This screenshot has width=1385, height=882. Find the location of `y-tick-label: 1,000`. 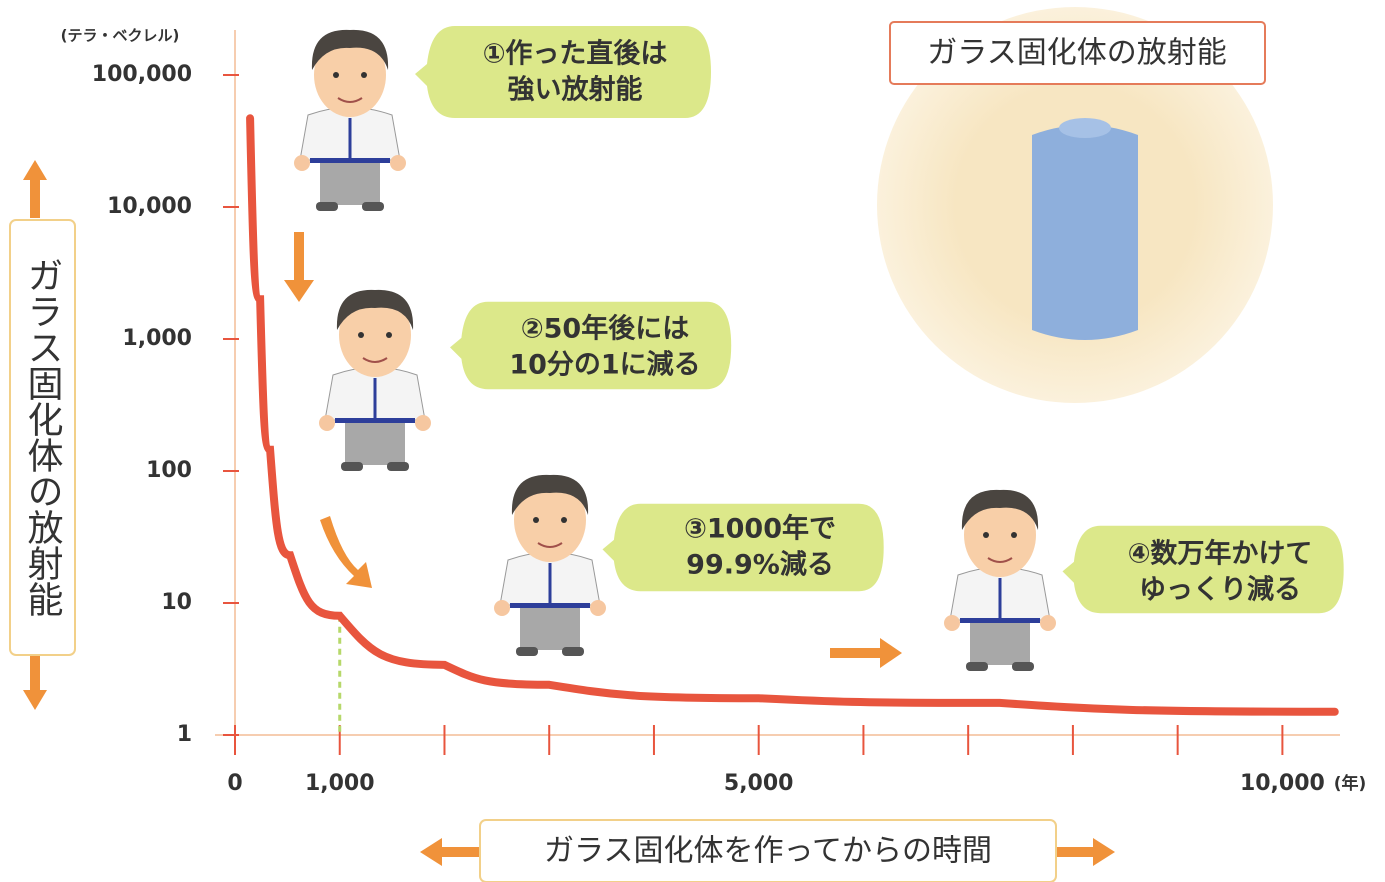

y-tick-label: 1,000 is located at coordinates (157, 338).